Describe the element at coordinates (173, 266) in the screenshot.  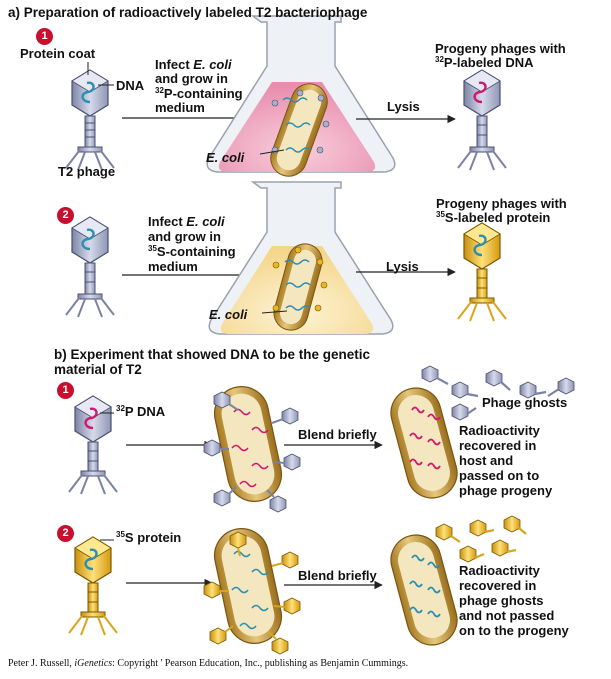
I see `infect-a2-line4: medium` at that location.